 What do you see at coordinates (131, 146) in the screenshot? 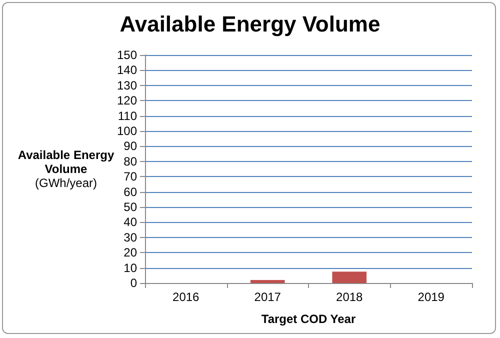
I see `y-tick-label: 90` at bounding box center [131, 146].